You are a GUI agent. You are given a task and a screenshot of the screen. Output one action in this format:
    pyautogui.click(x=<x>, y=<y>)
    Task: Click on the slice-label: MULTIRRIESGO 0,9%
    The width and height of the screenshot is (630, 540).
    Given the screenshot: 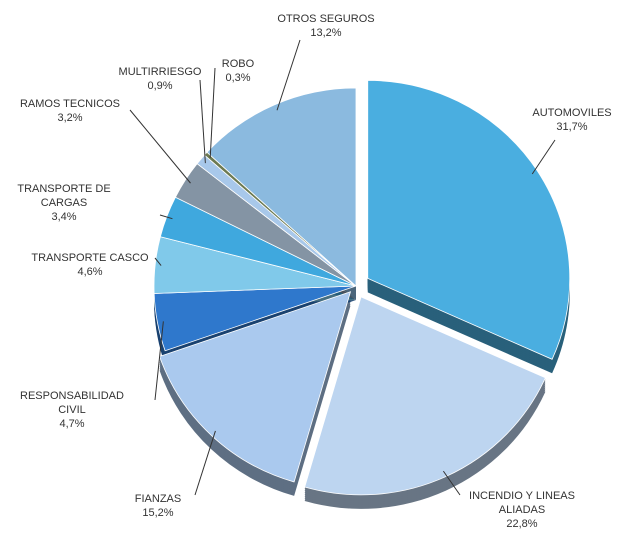 What is the action you would take?
    pyautogui.click(x=160, y=79)
    